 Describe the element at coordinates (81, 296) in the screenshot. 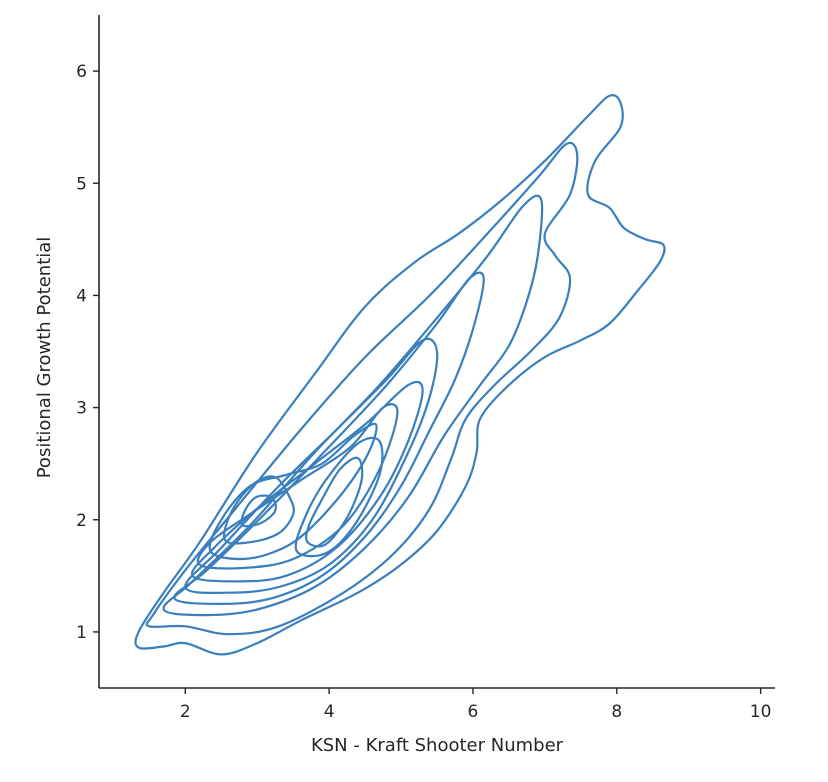

I see `y-tick-label: 4` at that location.